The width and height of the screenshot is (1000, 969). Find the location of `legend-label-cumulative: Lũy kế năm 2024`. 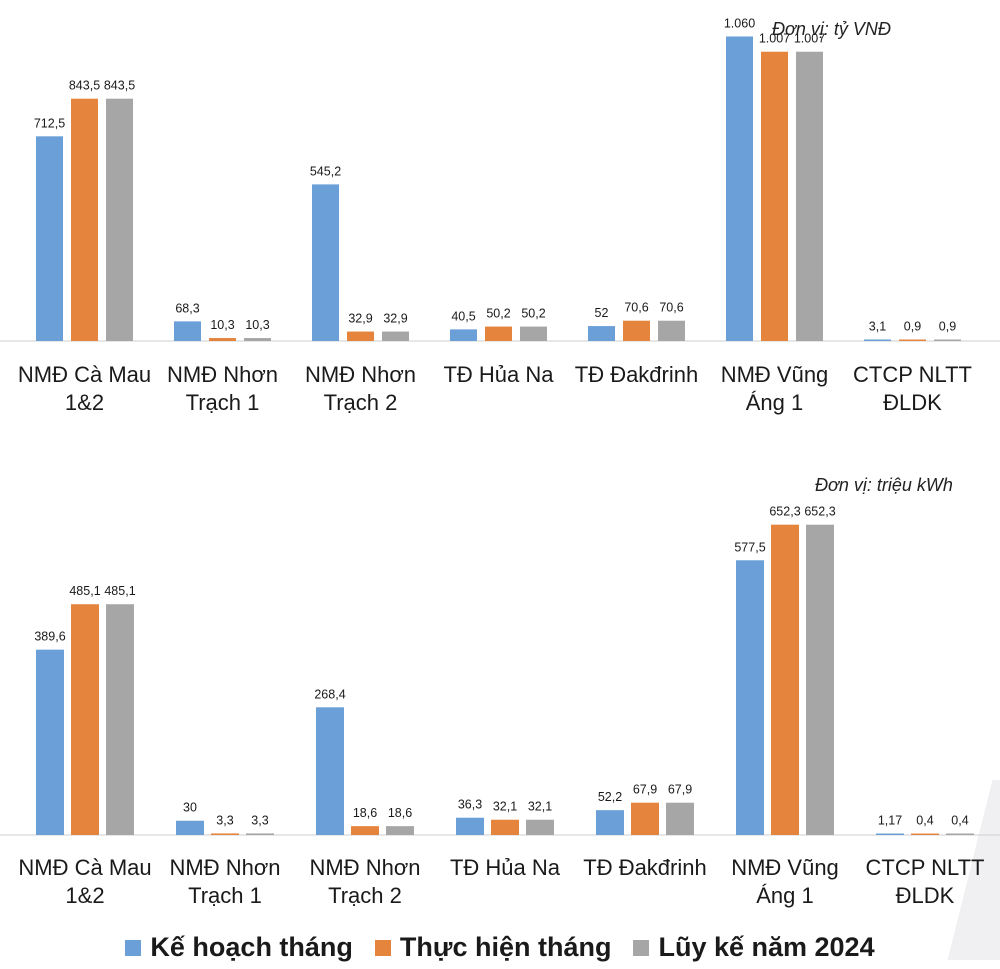

legend-label-cumulative: Lũy kế năm 2024 is located at coordinates (766, 947).